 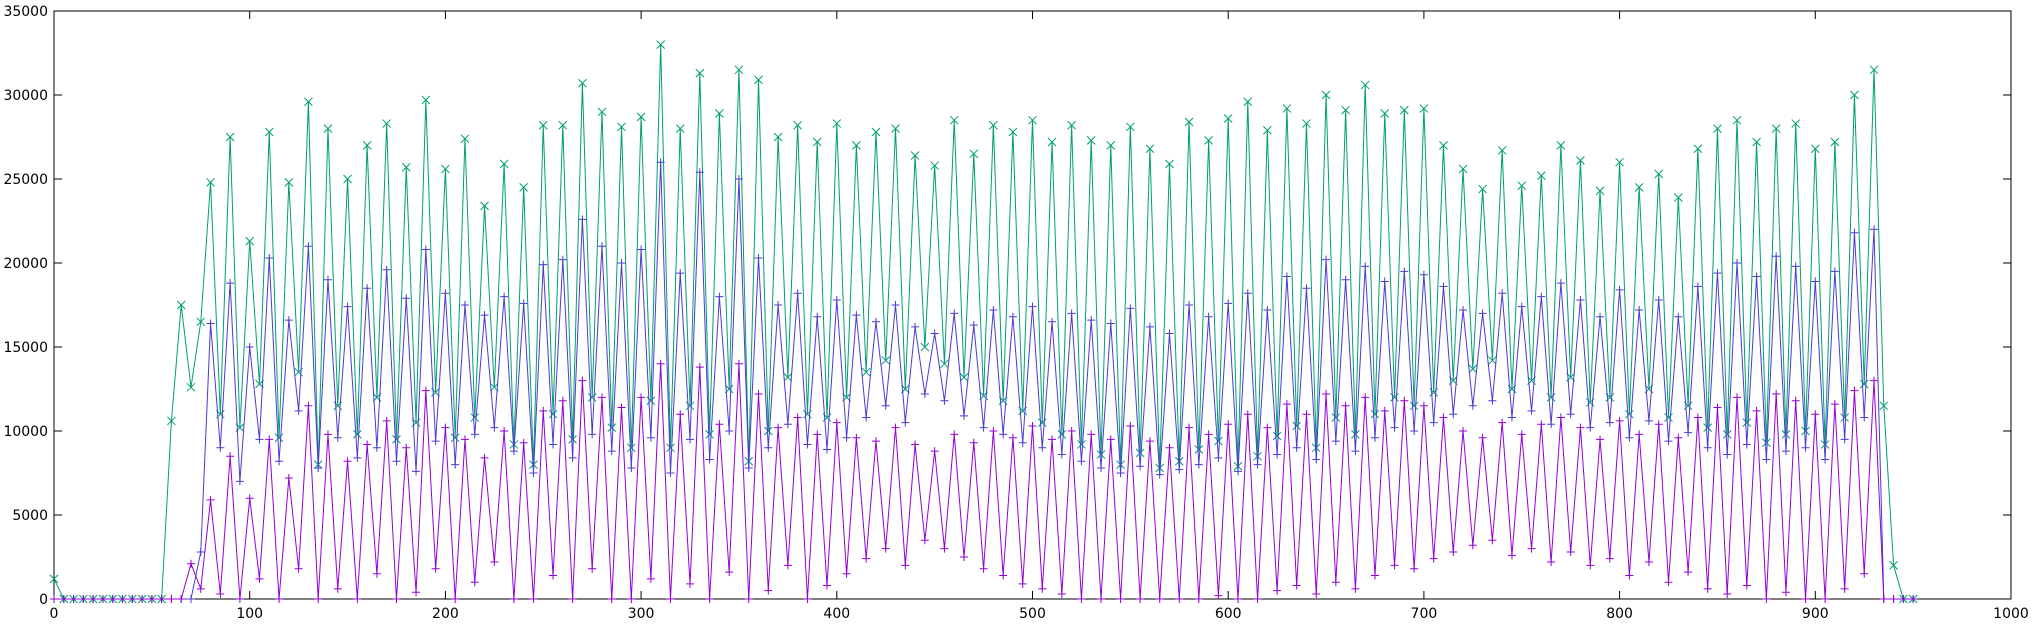 What do you see at coordinates (25, 12) in the screenshot?
I see `y-tick-label: 35000` at bounding box center [25, 12].